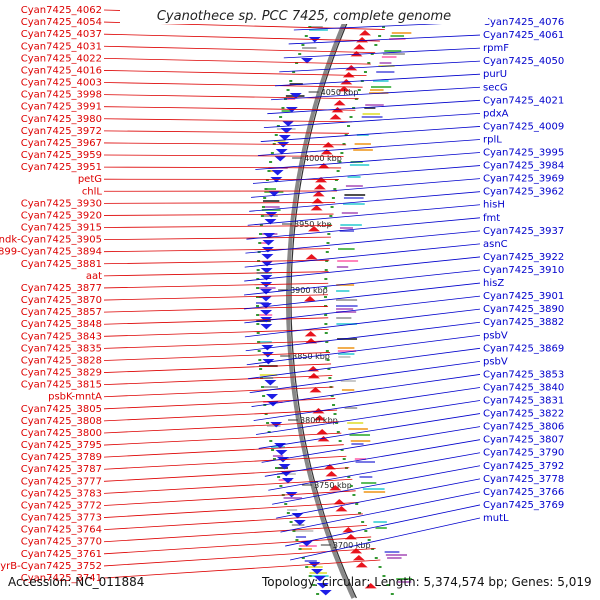  What do you see at coordinates (523, 427) in the screenshot?
I see `right-gene-label: Cyan7425_3806` at bounding box center [523, 427].